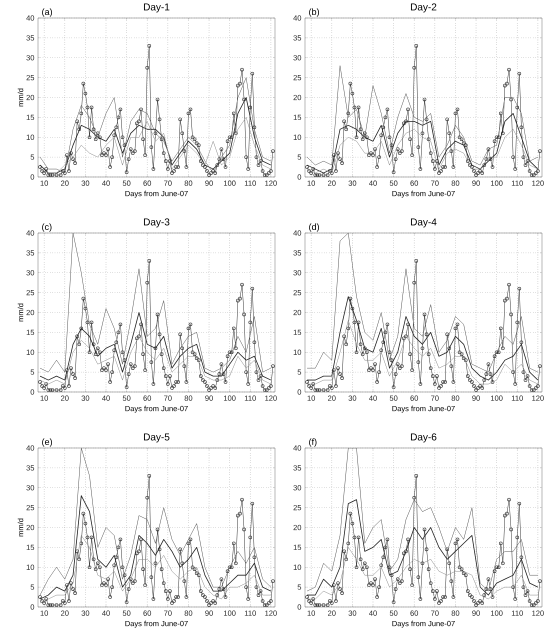  What do you see at coordinates (423, 223) in the screenshot?
I see `chart-title: Day-4` at bounding box center [423, 223].